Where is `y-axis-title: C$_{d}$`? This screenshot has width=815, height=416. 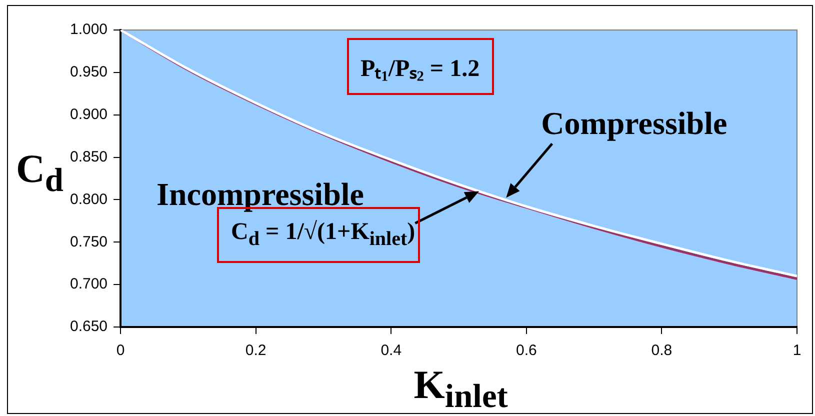 y-axis-title: C$_{d}$ is located at coordinates (40, 172).